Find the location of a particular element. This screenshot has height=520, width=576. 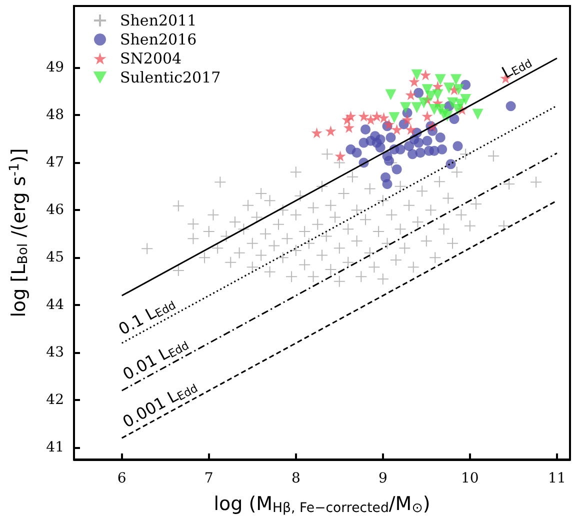

legend-label: Shen2011 is located at coordinates (158, 21).